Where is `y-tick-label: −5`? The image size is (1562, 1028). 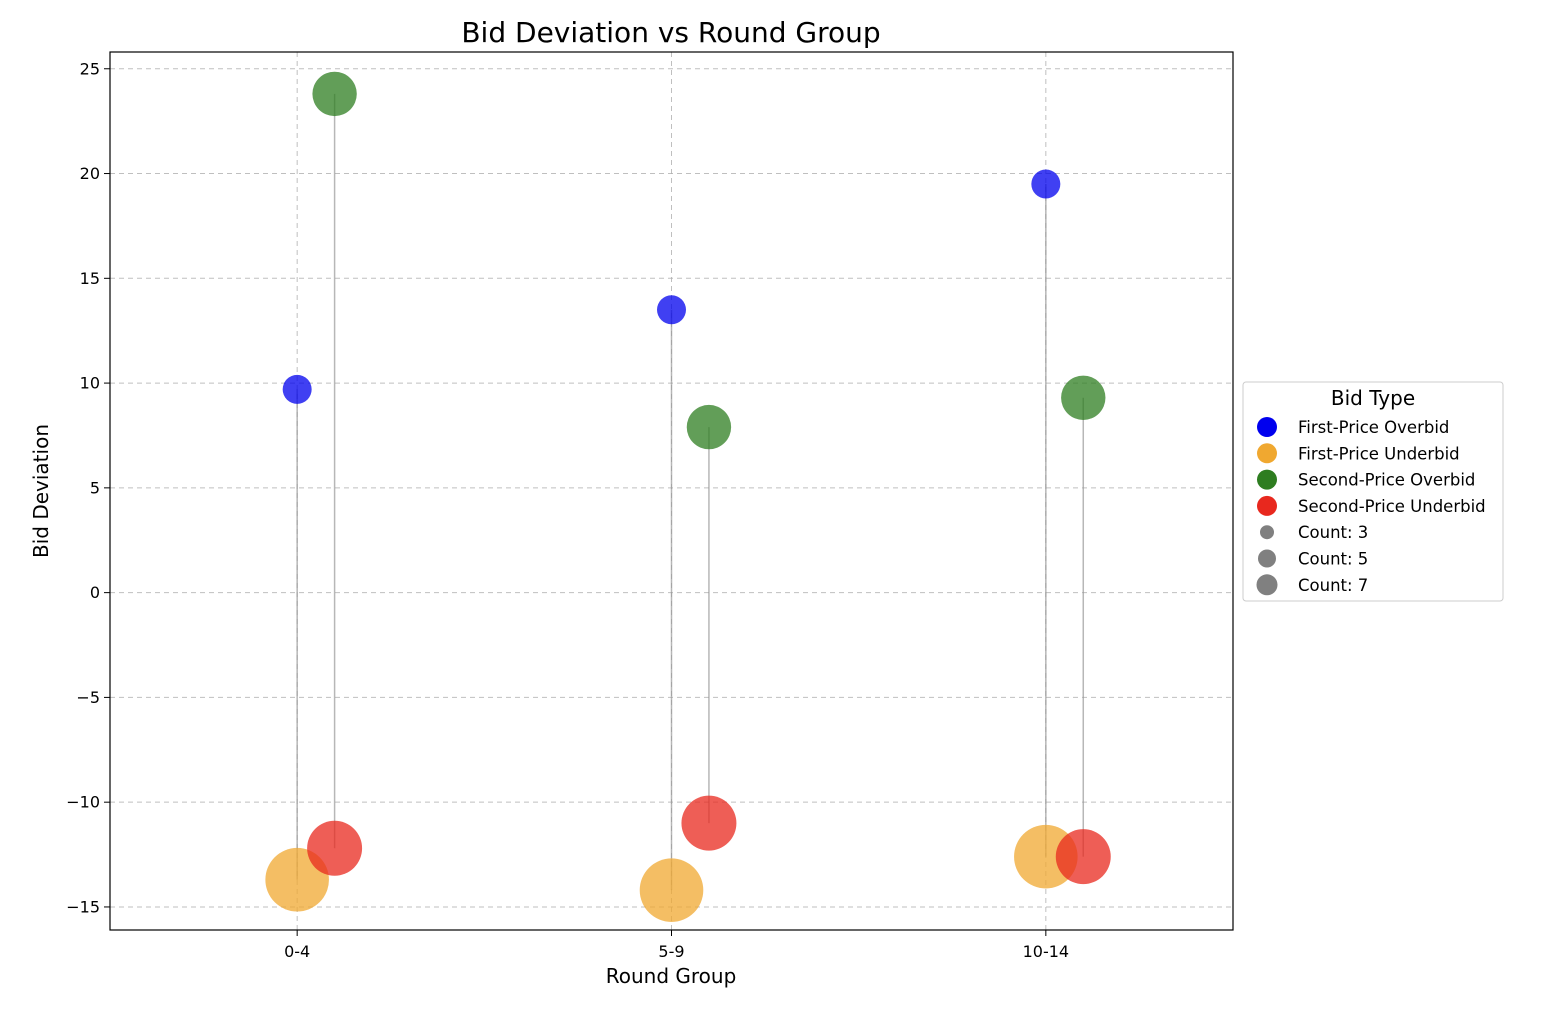
y-tick-label: −5 is located at coordinates (88, 697).